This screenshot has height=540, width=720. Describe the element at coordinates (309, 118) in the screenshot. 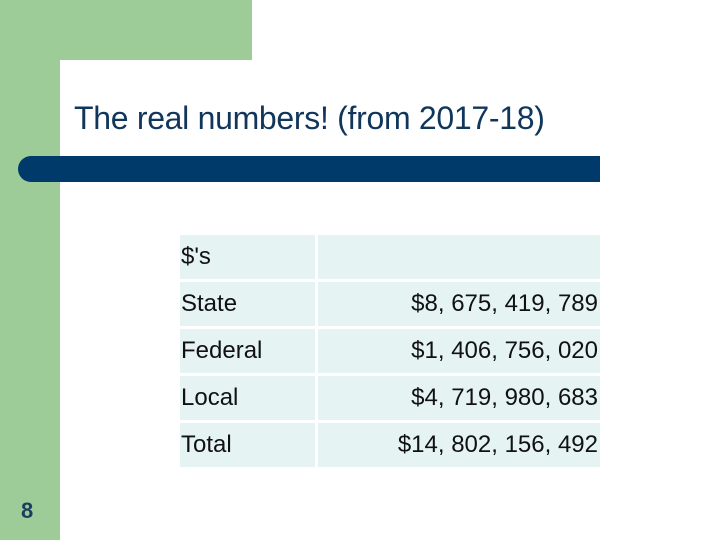

I see `slide-title: The real numbers! (from 2017-18)` at that location.